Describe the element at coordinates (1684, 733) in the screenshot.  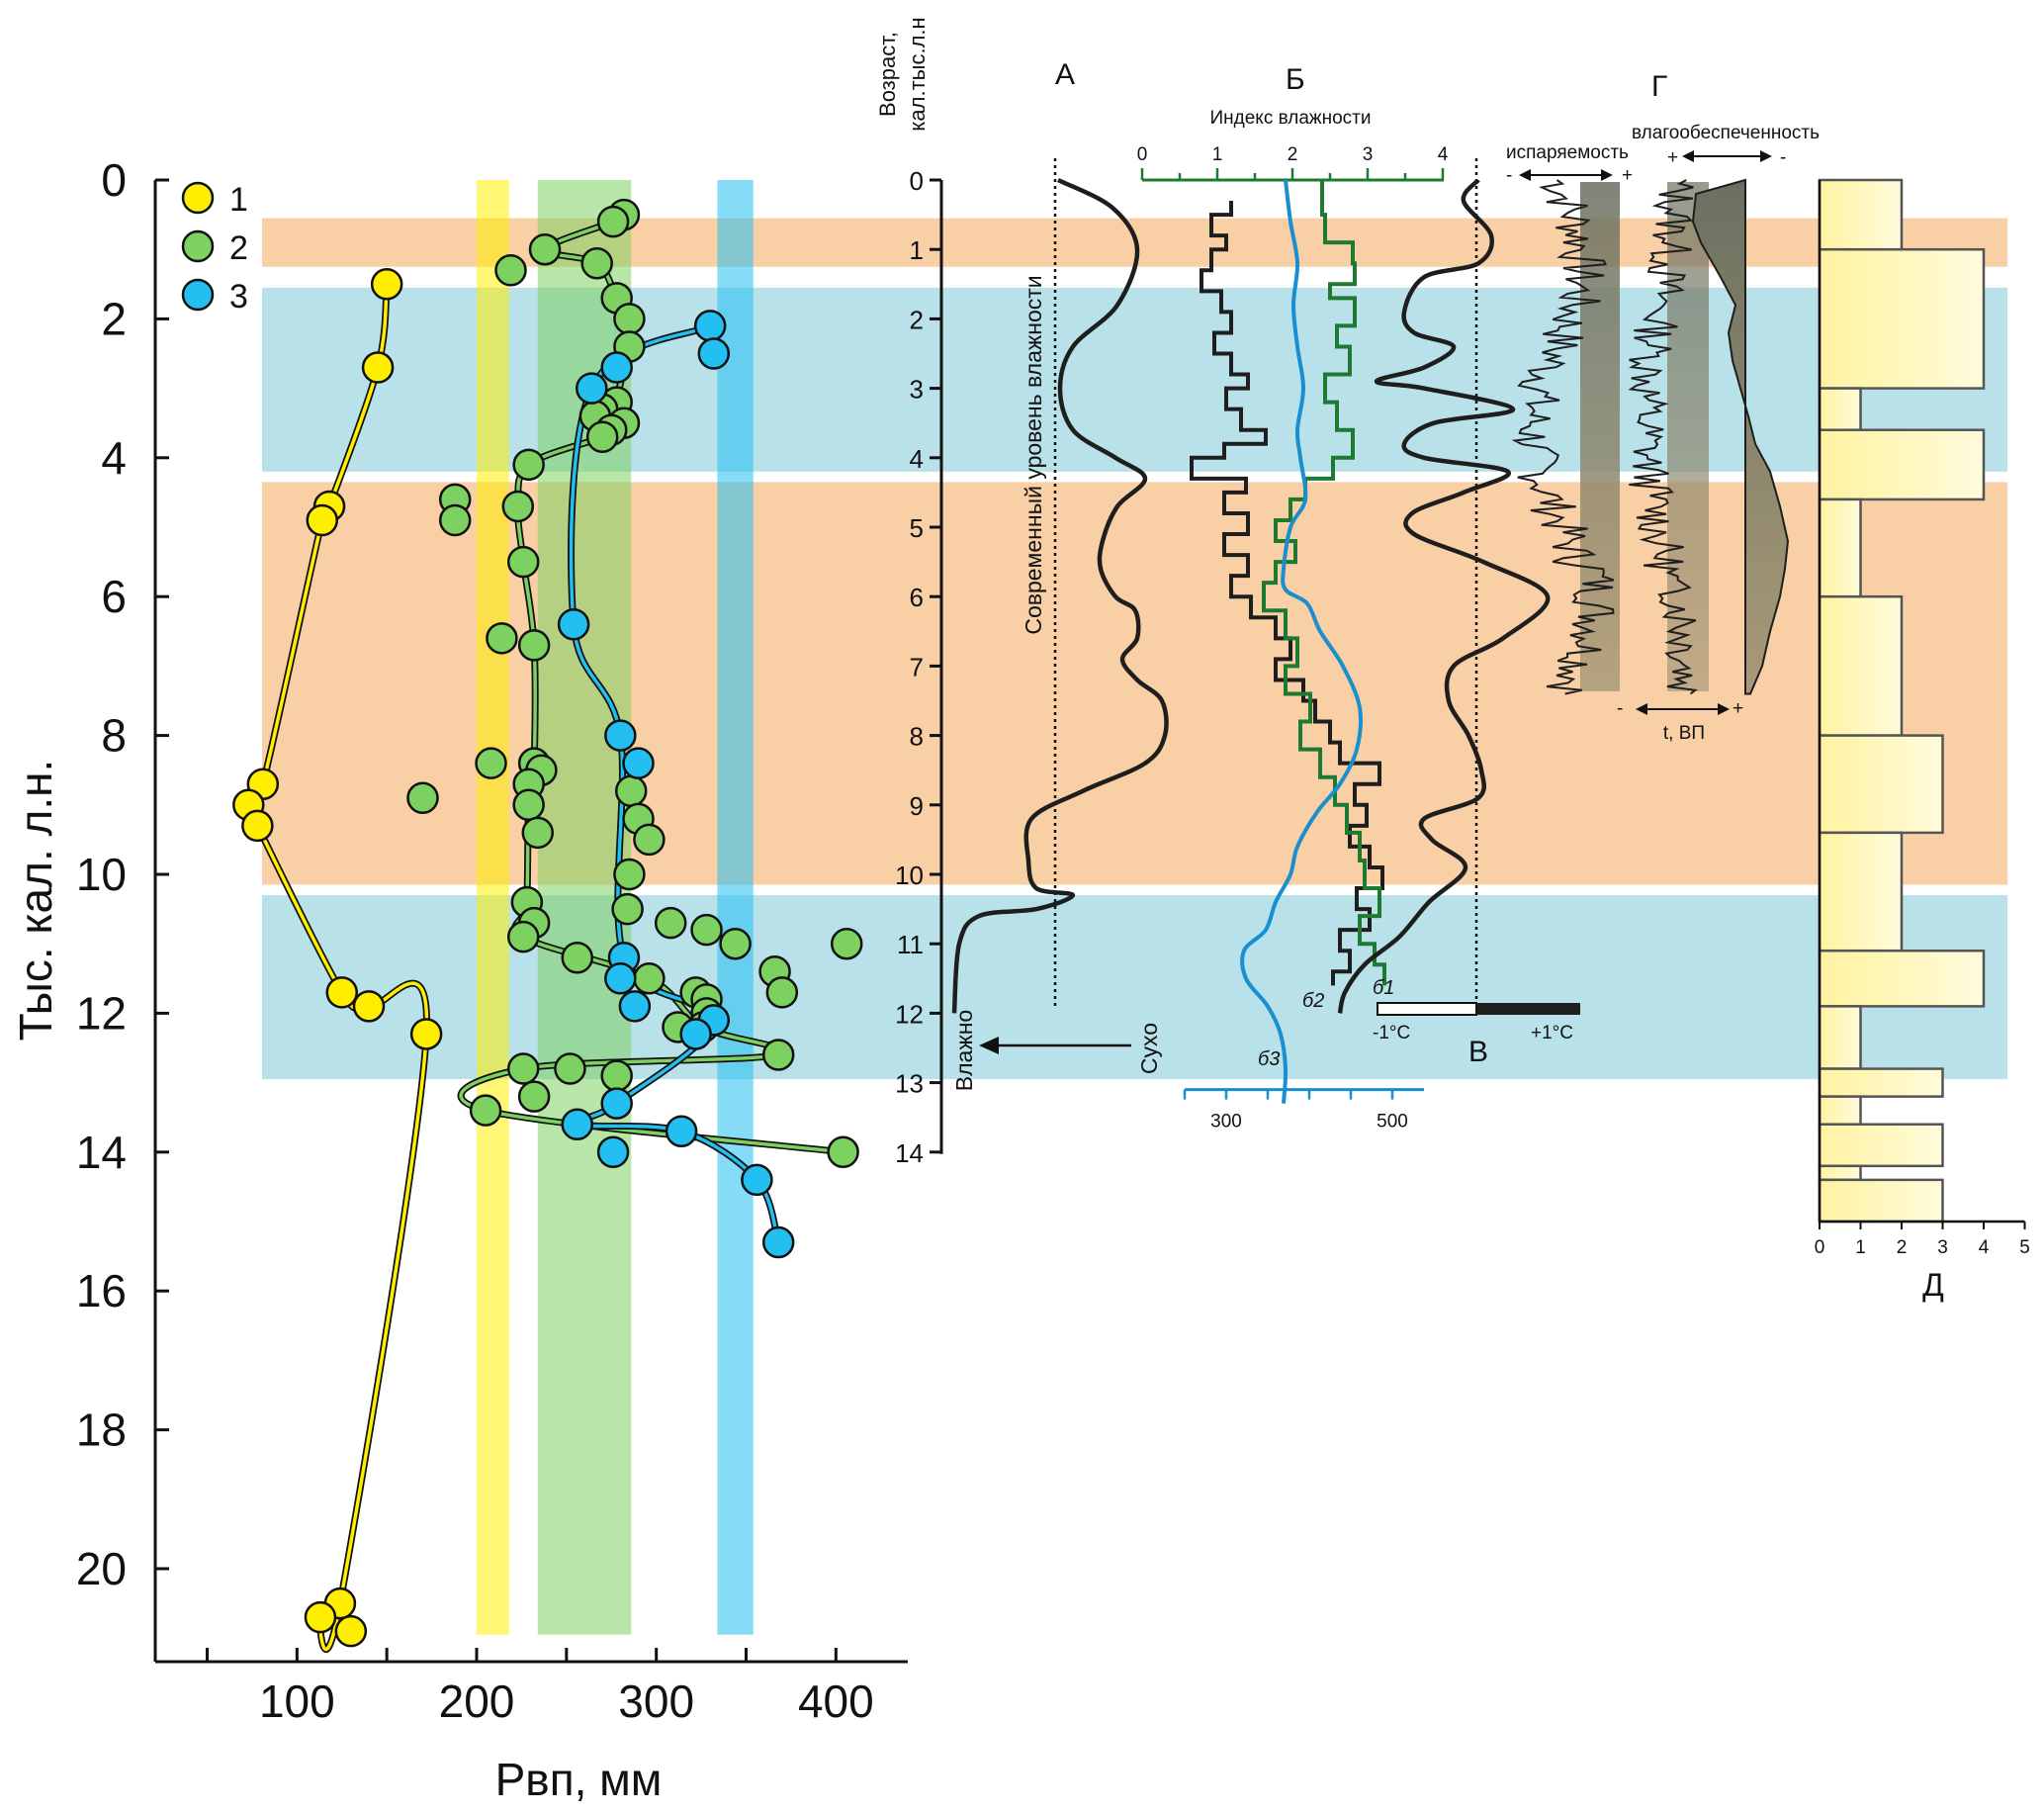
I see `t-label: t, ВП` at that location.